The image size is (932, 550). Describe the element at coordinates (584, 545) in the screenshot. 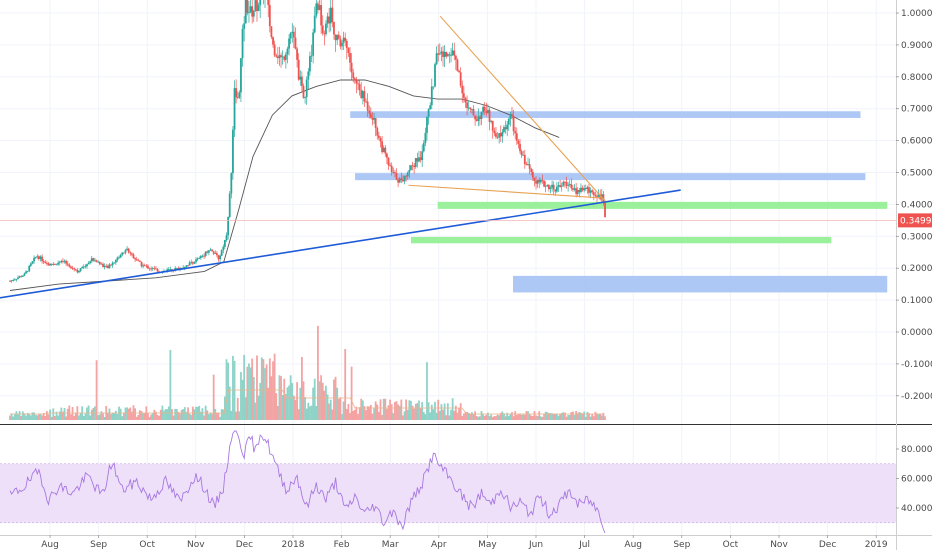

I see `time-tick-label: Jul` at that location.